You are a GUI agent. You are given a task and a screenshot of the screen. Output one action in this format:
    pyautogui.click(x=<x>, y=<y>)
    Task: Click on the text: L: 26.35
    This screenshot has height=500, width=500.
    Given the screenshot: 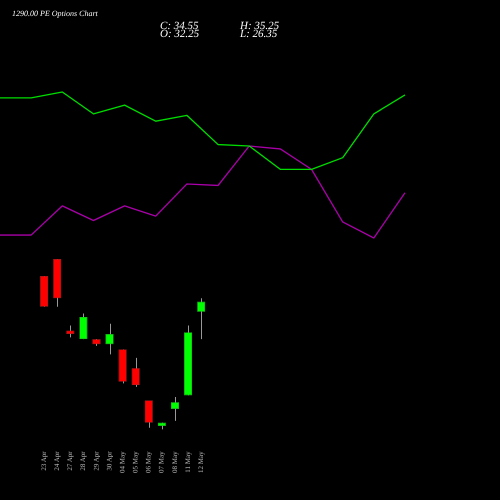 What is the action you would take?
    pyautogui.click(x=259, y=34)
    